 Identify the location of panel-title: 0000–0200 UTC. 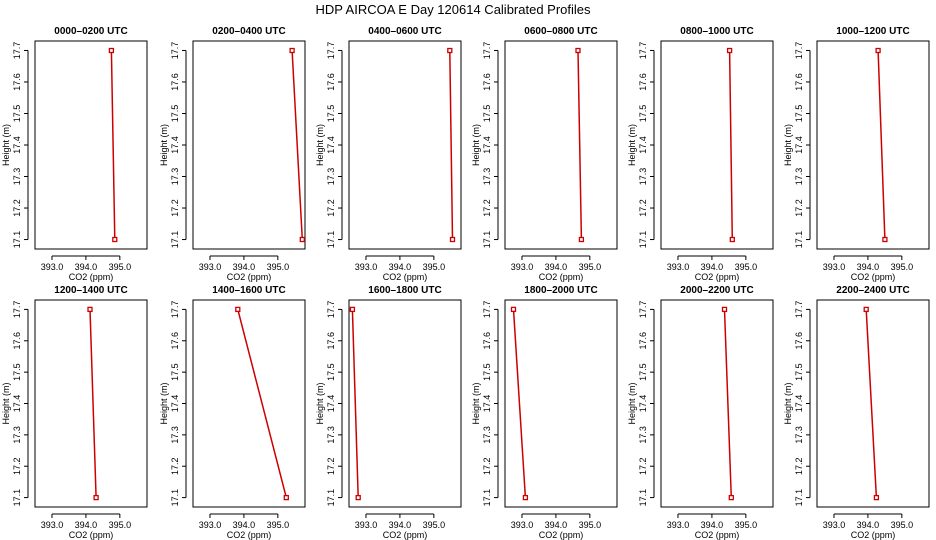
(90, 31).